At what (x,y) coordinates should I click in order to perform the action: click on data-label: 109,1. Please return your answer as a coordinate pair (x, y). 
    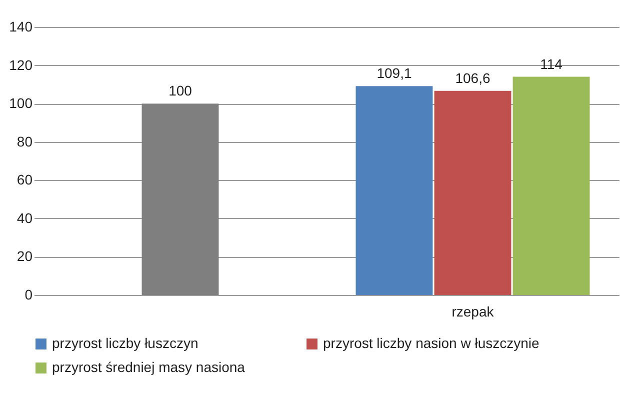
    Looking at the image, I should click on (394, 73).